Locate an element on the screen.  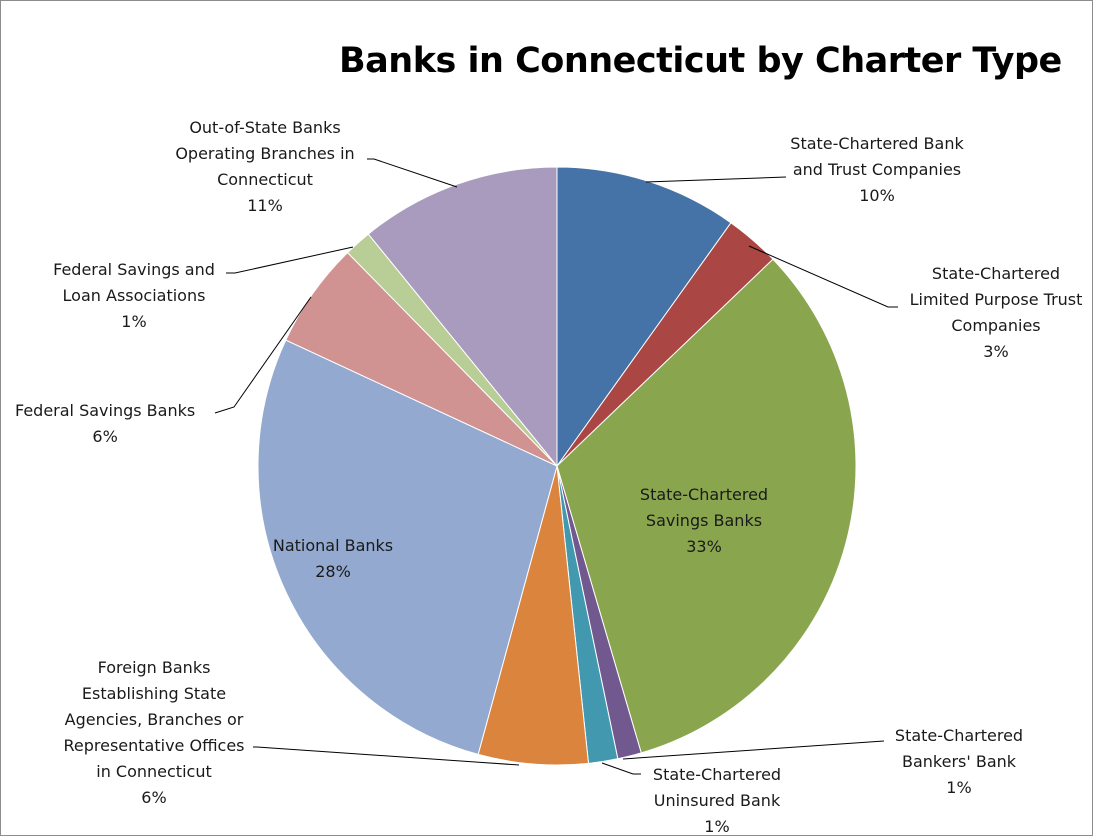
data-label: Federal Savings and Loan Associations 1% is located at coordinates (134, 296).